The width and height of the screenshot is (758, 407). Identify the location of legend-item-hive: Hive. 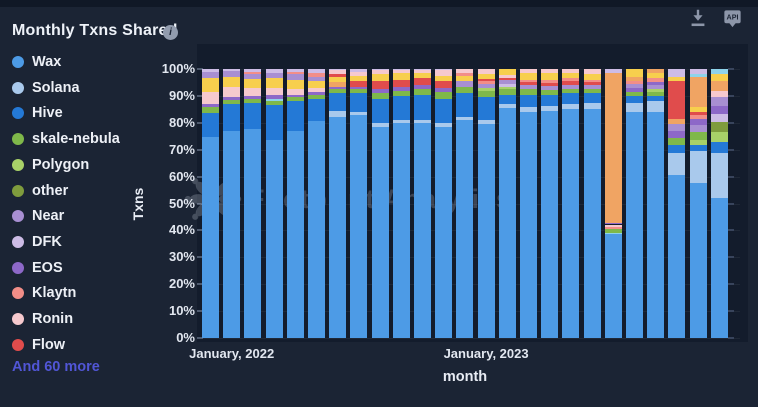
(37, 113).